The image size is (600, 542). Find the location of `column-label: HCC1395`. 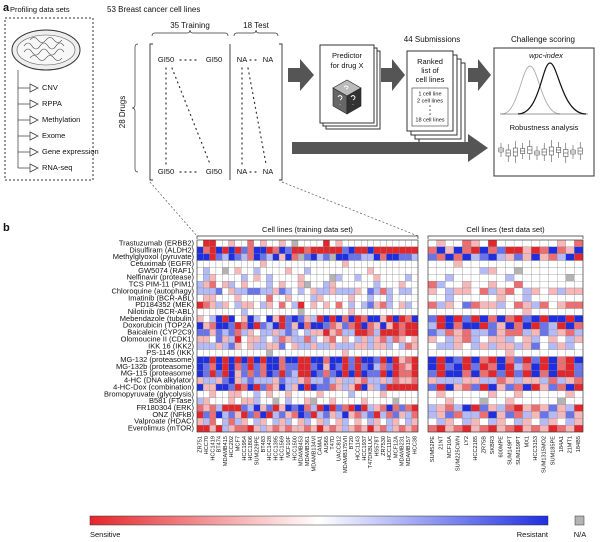

column-label: HCC1395 is located at coordinates (276, 448).